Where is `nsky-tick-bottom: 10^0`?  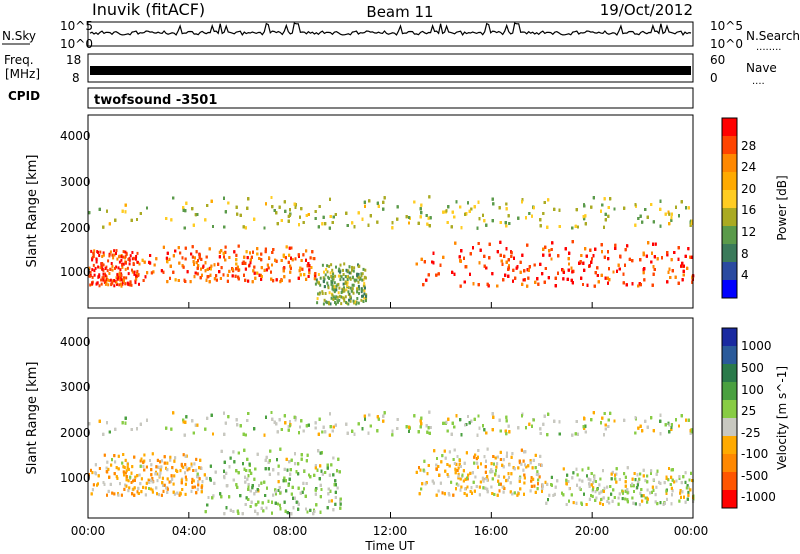
nsky-tick-bottom: 10^0 is located at coordinates (76, 44).